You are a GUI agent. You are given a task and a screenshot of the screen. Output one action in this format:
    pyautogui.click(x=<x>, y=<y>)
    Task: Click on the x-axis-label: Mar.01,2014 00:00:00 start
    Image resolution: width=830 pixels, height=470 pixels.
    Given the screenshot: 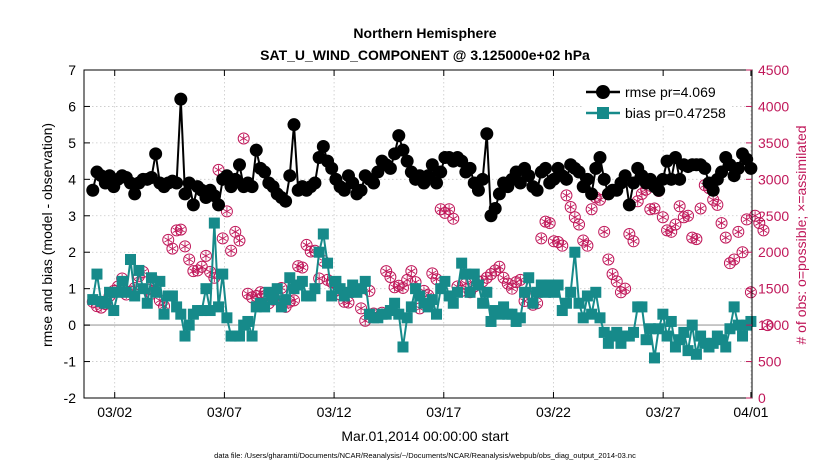 What is the action you would take?
    pyautogui.click(x=424, y=436)
    